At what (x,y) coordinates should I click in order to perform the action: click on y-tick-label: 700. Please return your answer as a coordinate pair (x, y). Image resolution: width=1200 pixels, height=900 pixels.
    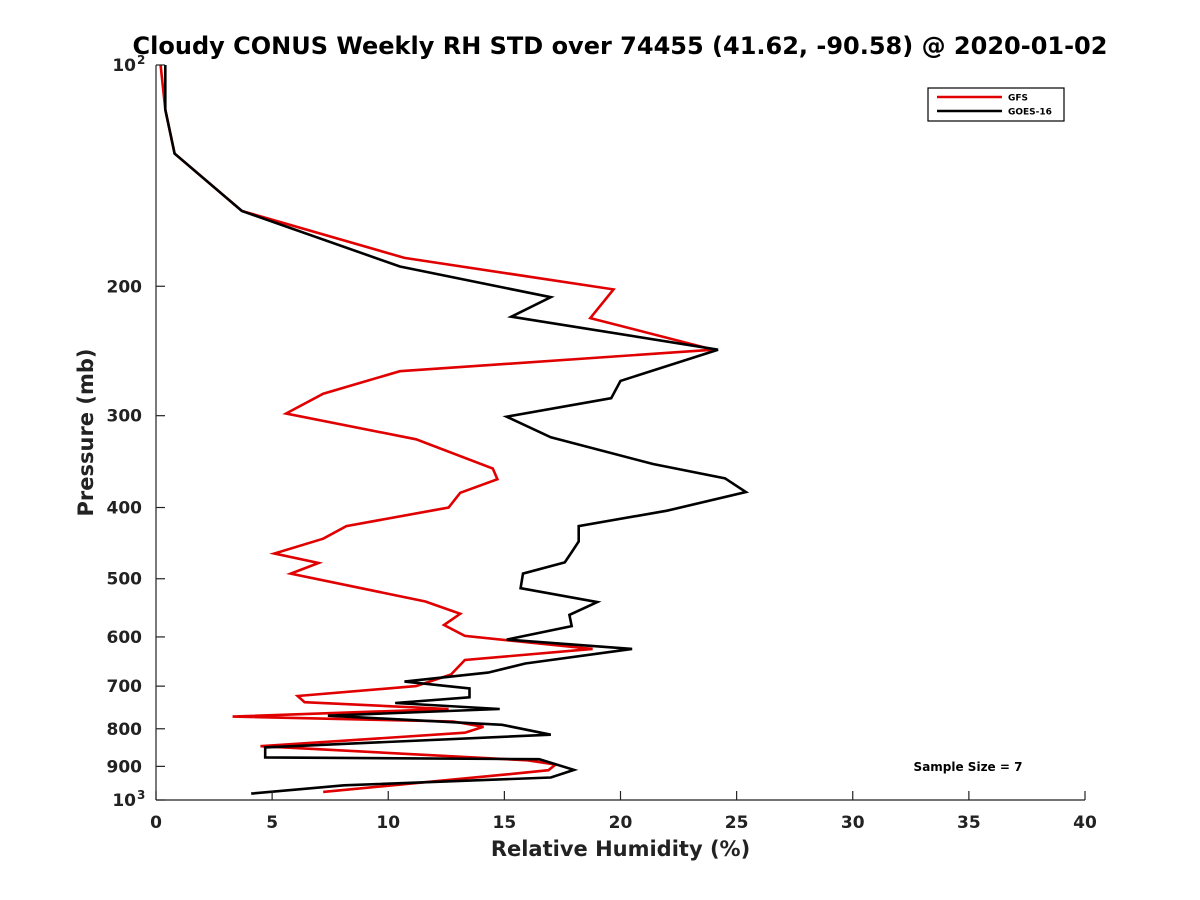
    Looking at the image, I should click on (125, 687).